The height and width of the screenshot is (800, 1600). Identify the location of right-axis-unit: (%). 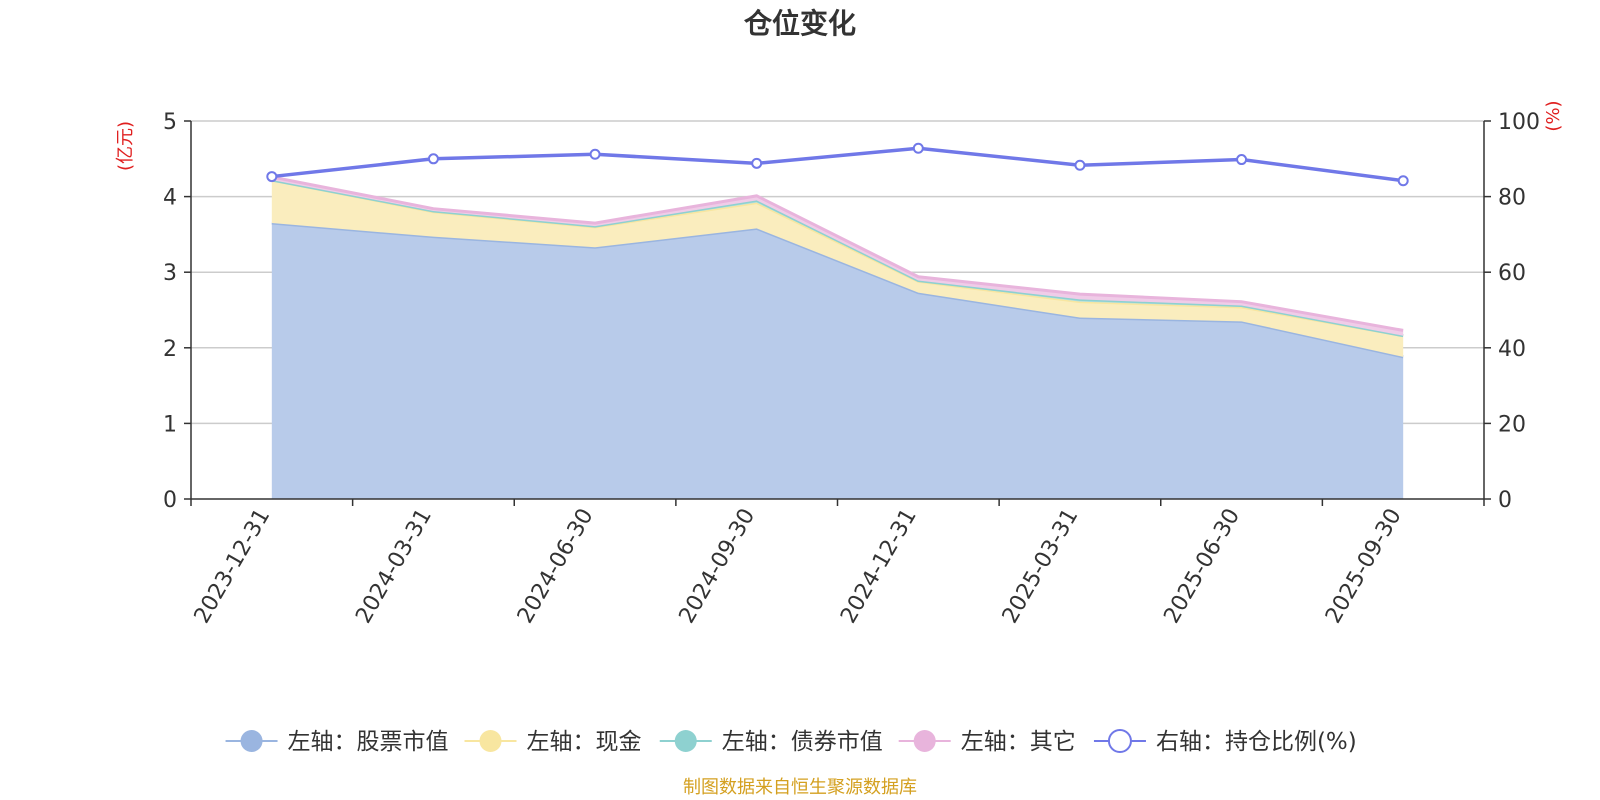
(1553, 115).